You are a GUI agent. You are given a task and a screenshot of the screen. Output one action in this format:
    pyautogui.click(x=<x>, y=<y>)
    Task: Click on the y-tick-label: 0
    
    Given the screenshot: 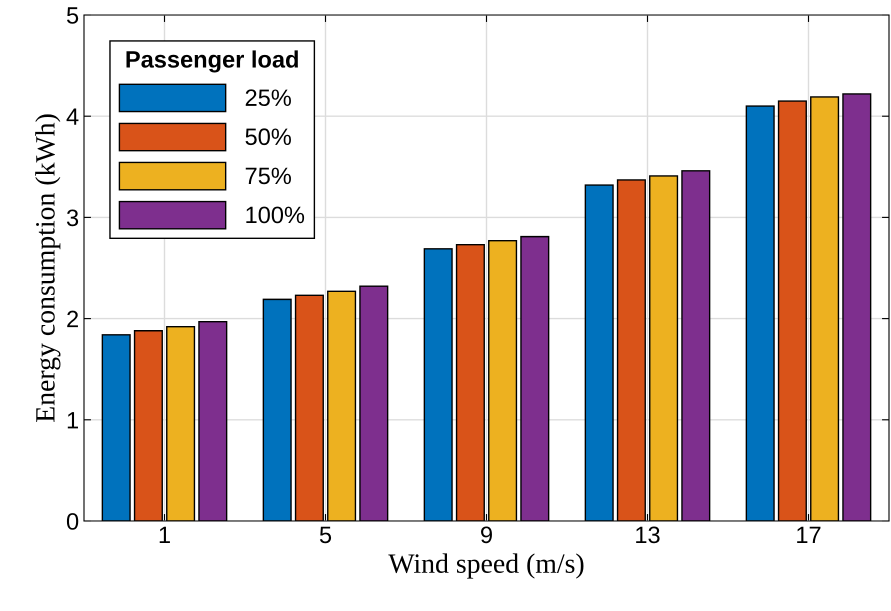 What is the action you would take?
    pyautogui.click(x=72, y=521)
    